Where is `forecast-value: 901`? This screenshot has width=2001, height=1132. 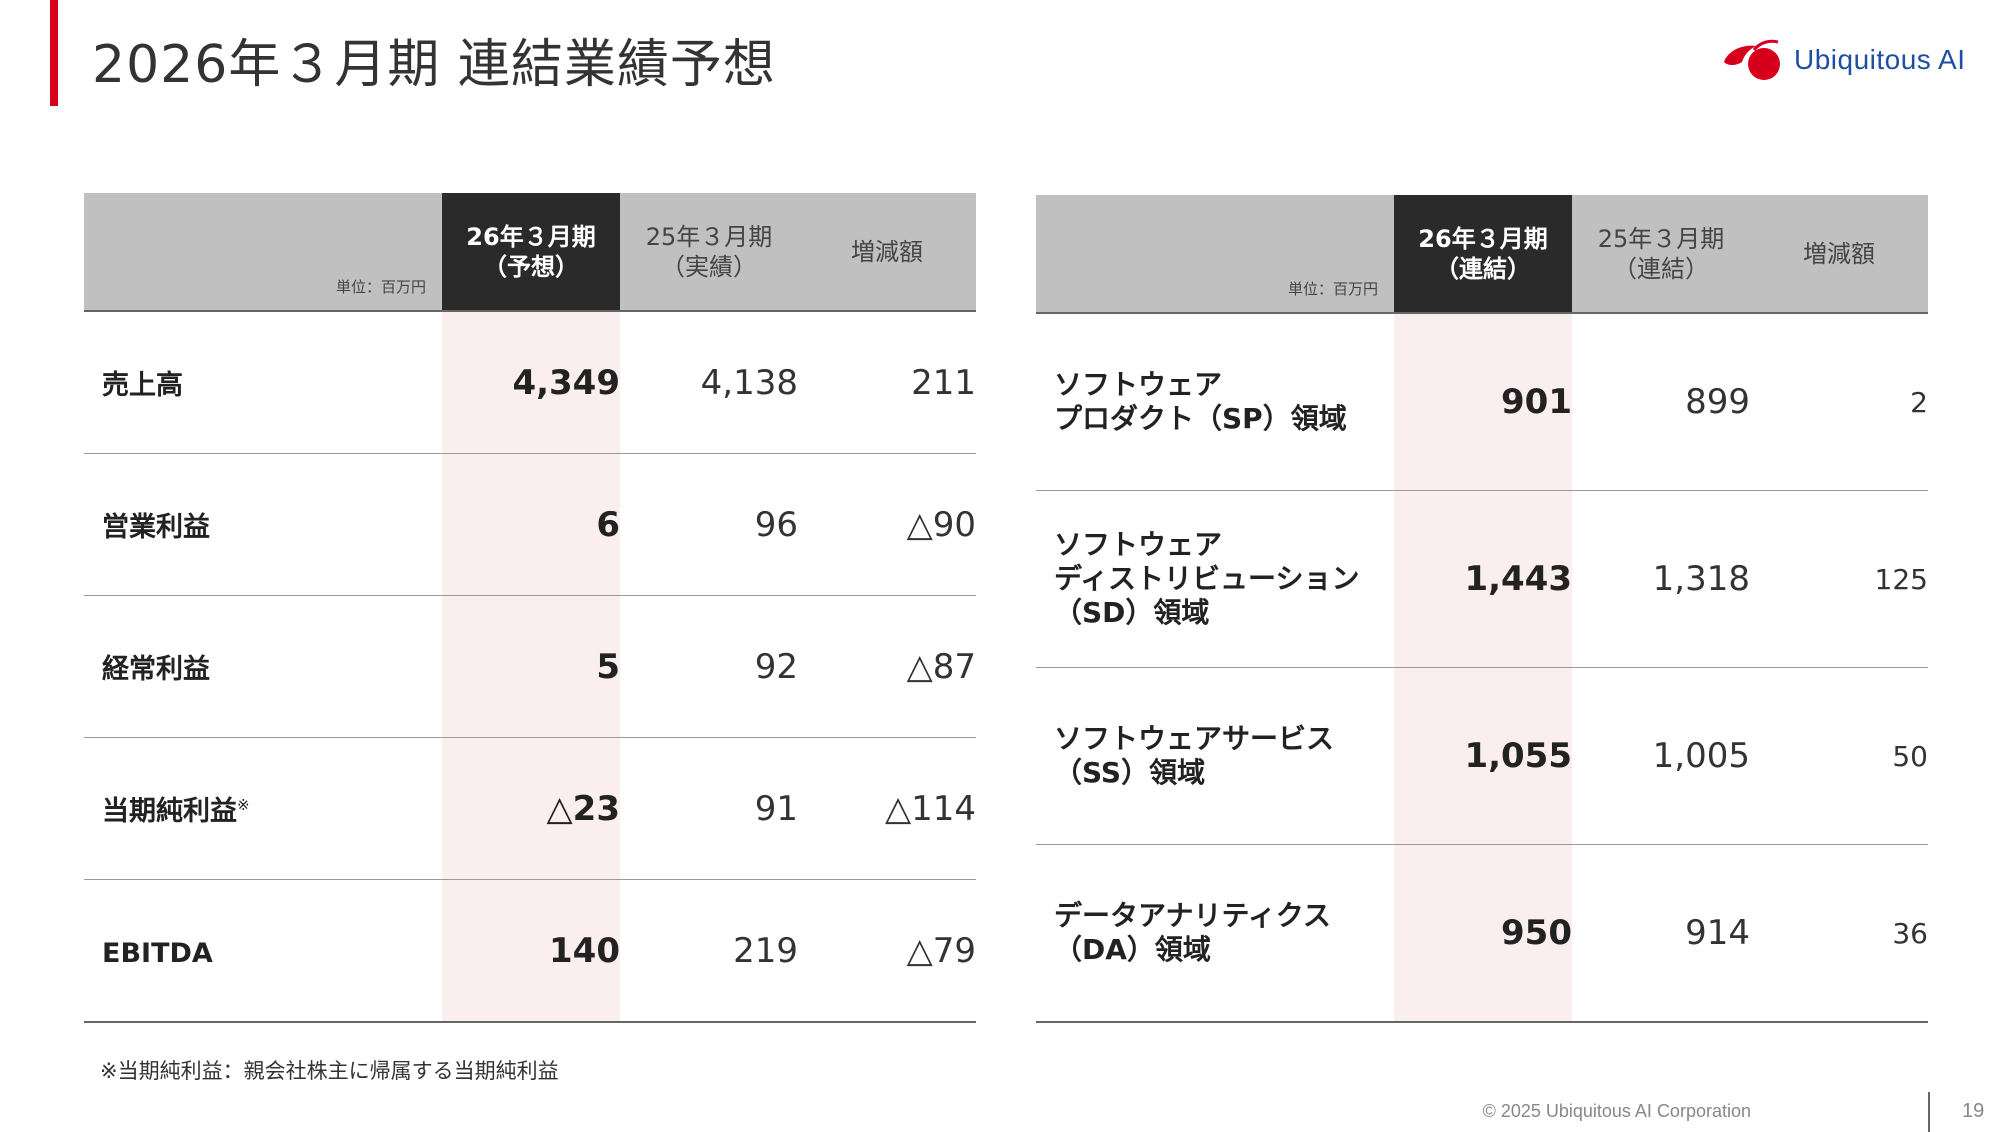
forecast-value: 901 is located at coordinates (1483, 402).